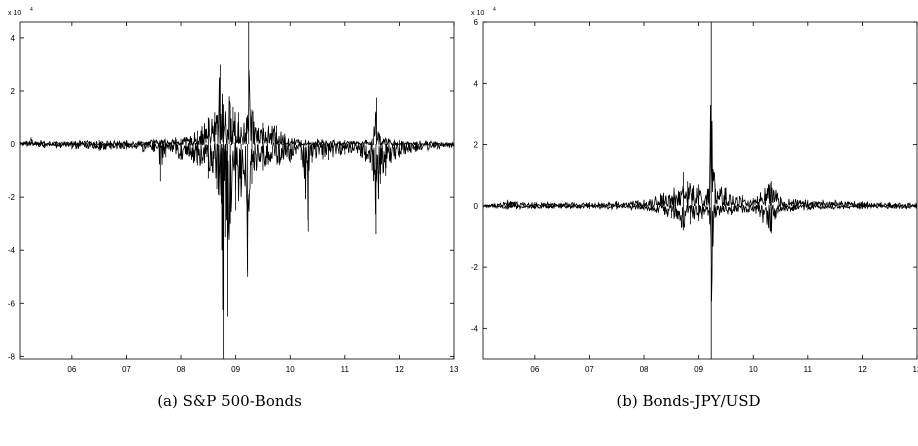 The image size is (918, 446). I want to click on caption-b: (b) Bonds-JPY/USD, so click(688, 401).